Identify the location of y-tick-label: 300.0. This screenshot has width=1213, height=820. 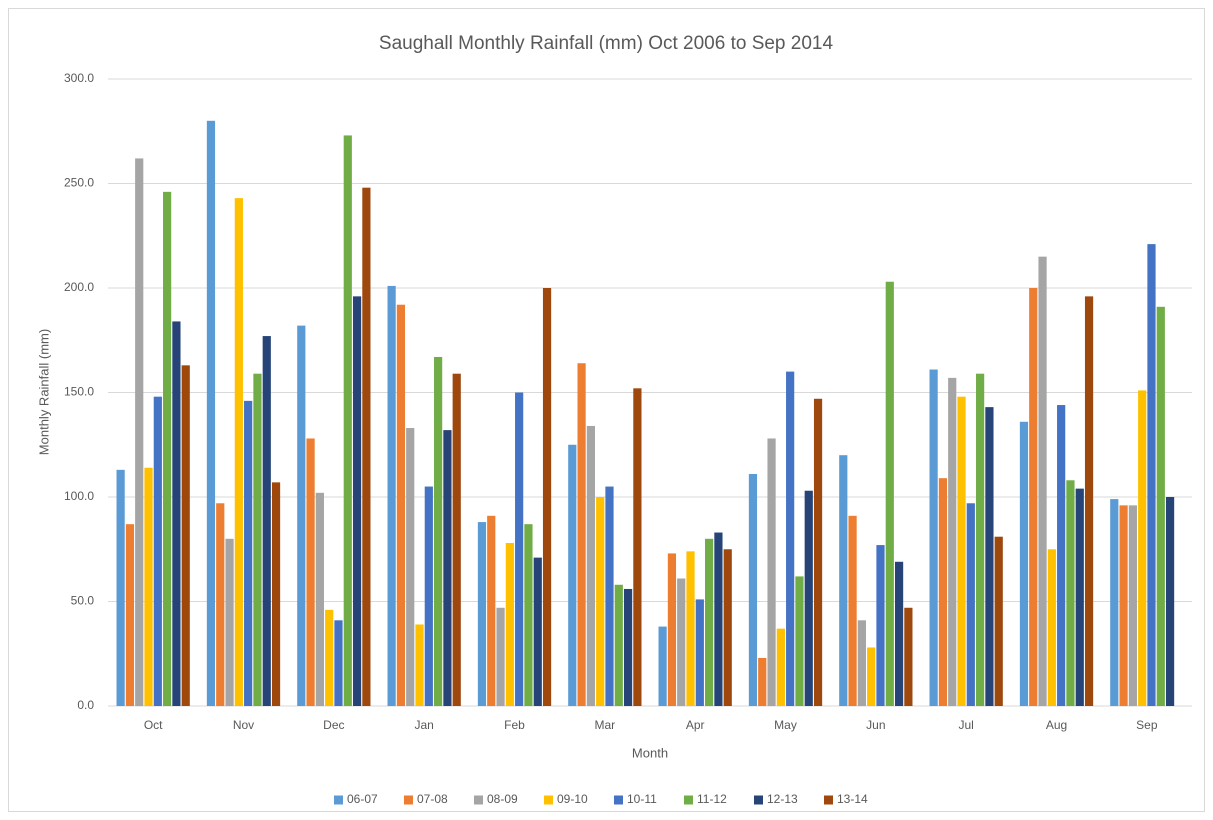
(79, 78).